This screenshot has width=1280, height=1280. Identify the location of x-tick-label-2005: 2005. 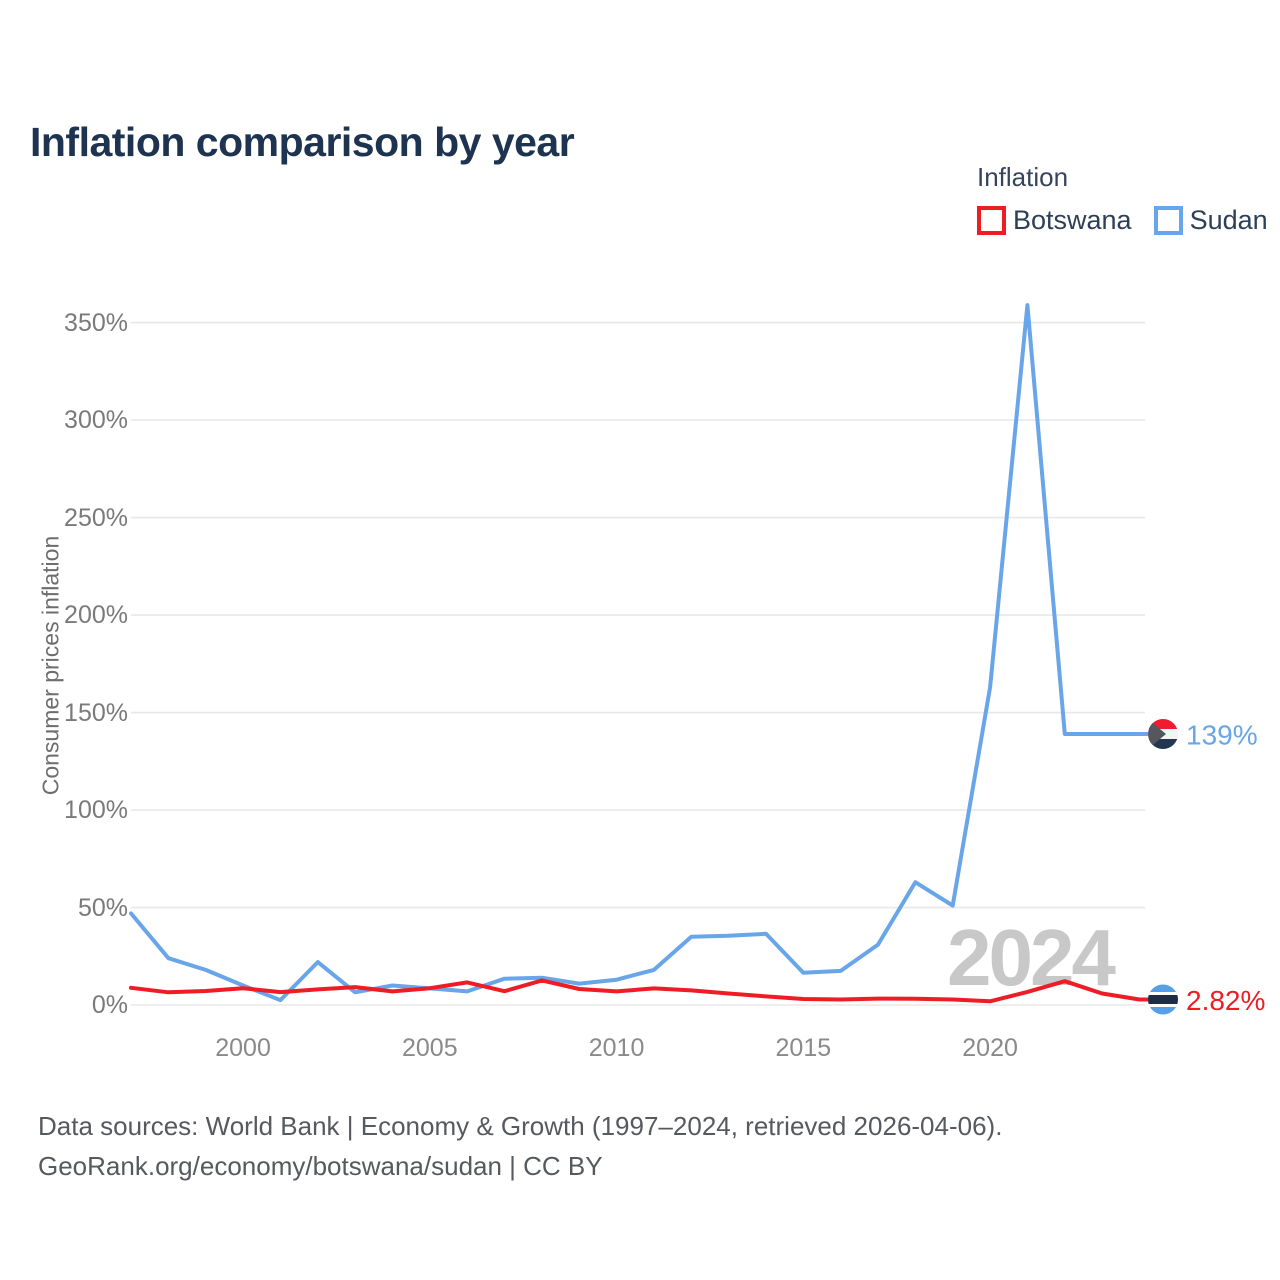
(430, 1048).